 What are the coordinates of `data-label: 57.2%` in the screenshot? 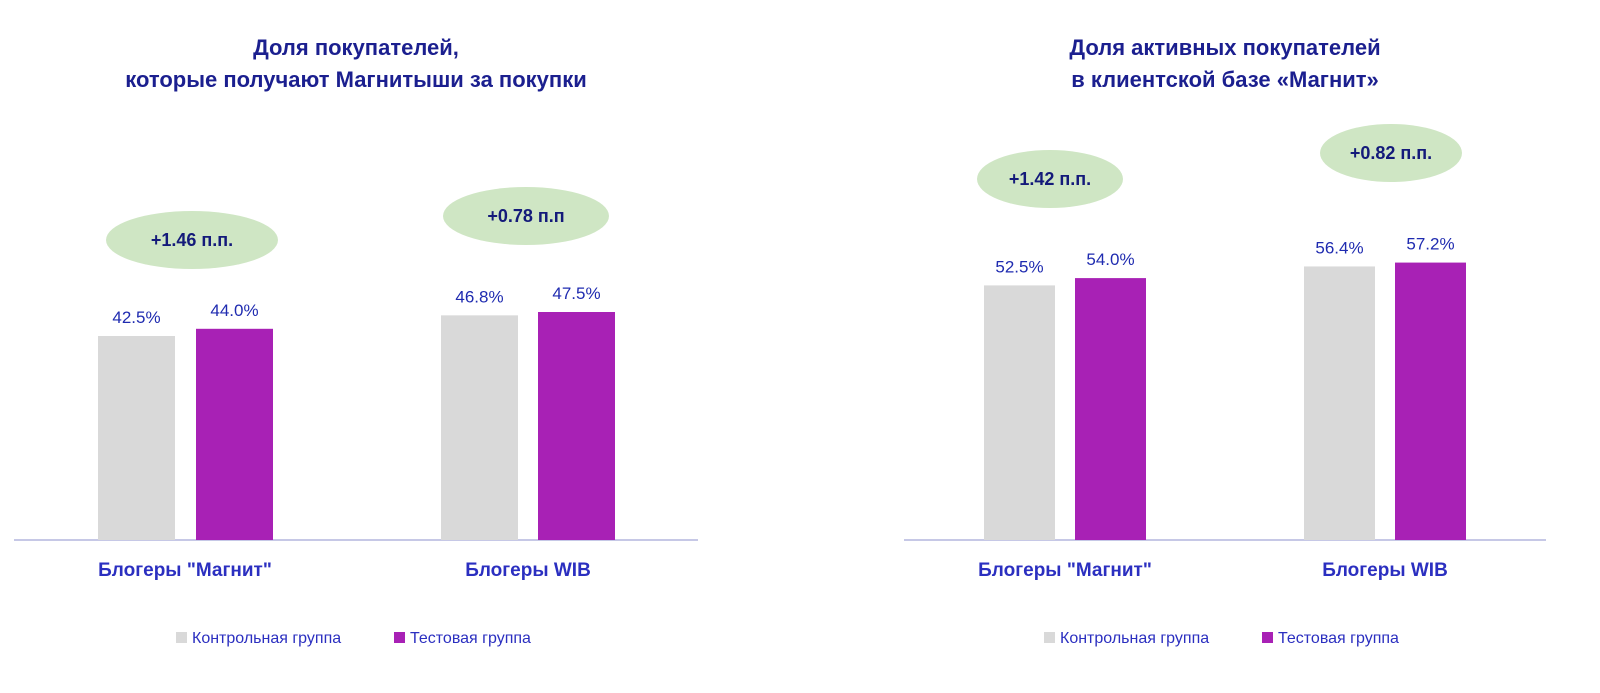 It's located at (1430, 244).